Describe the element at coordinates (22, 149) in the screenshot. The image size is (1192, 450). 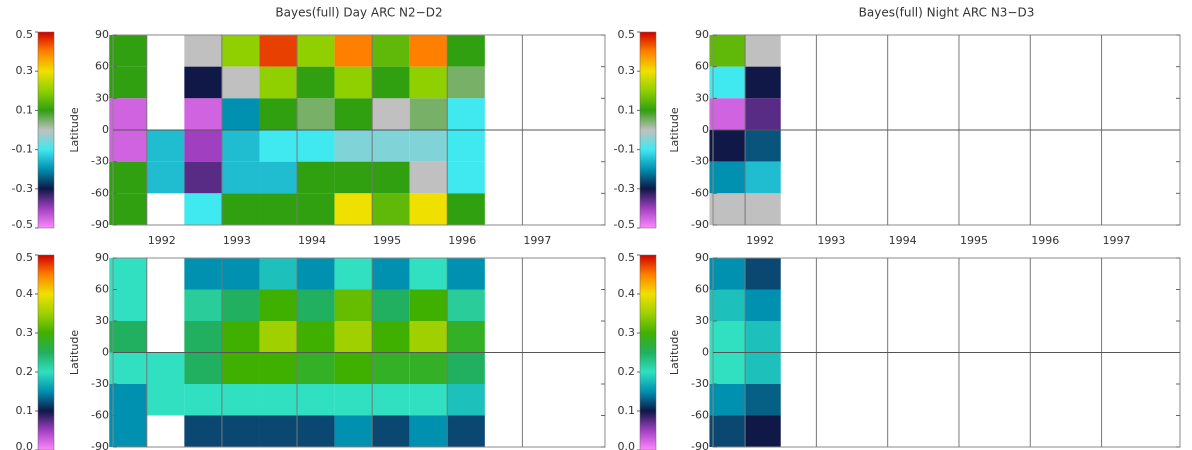
I see `colorbar-tick-label: -0.1` at that location.